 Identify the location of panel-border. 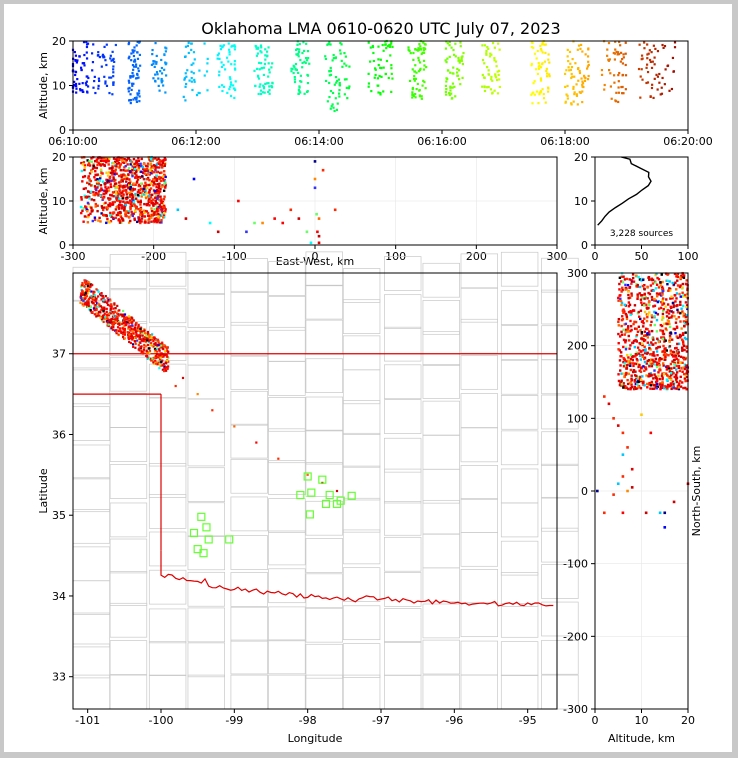
(315, 201).